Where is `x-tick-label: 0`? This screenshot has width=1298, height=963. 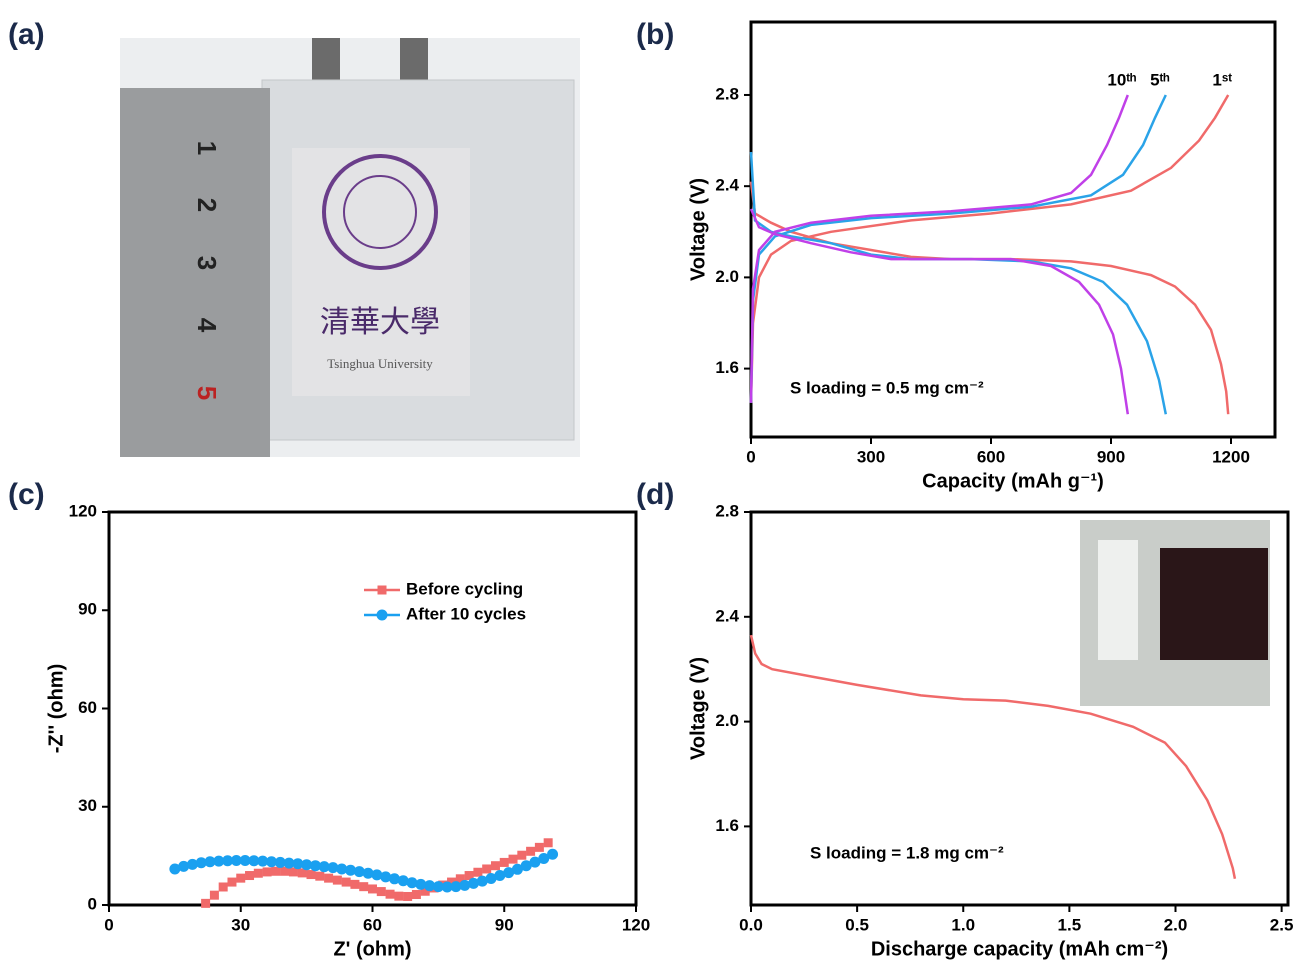
x-tick-label: 0 is located at coordinates (108, 924).